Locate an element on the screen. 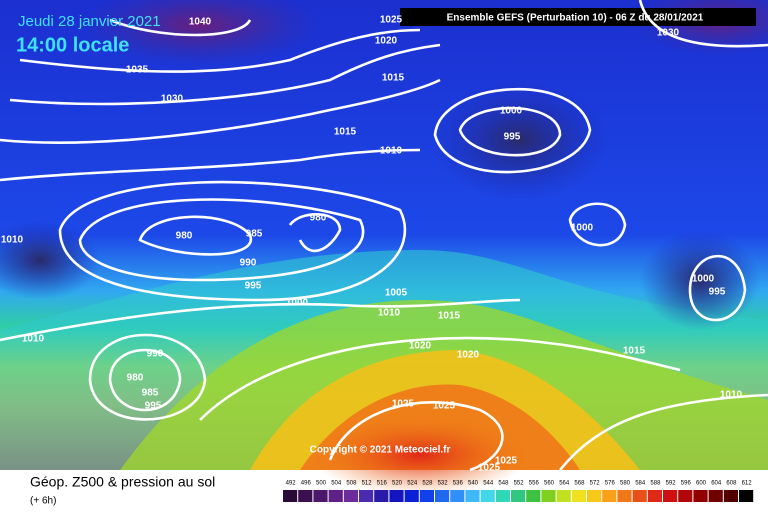  isobar-label: 1035 is located at coordinates (137, 70).